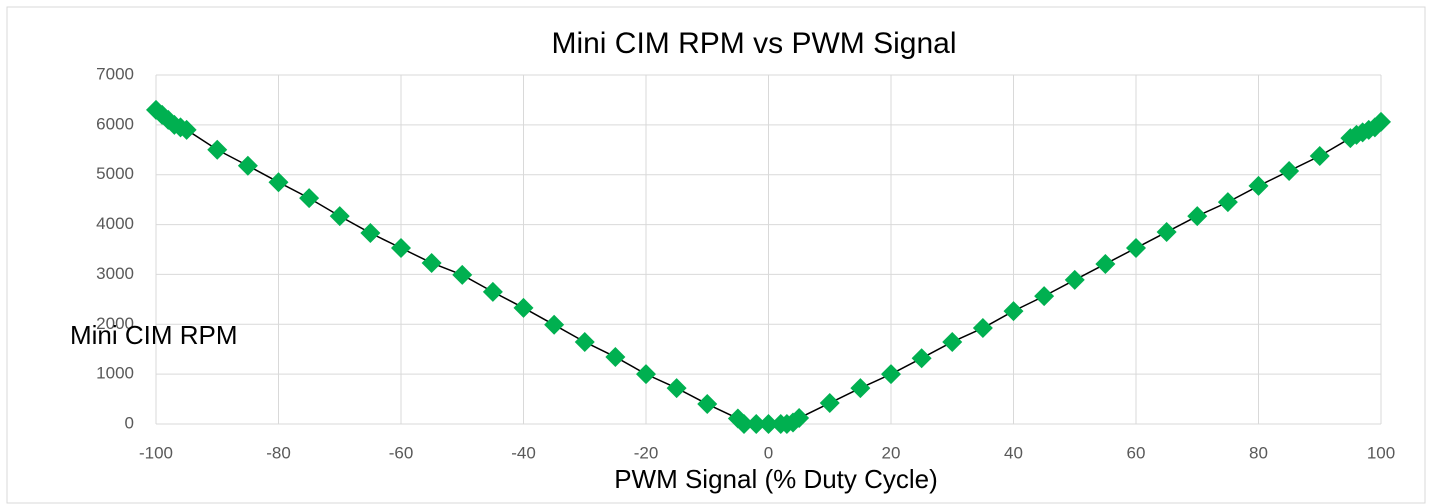 The height and width of the screenshot is (504, 1432). What do you see at coordinates (115, 323) in the screenshot?
I see `y-tick-label: 2000` at bounding box center [115, 323].